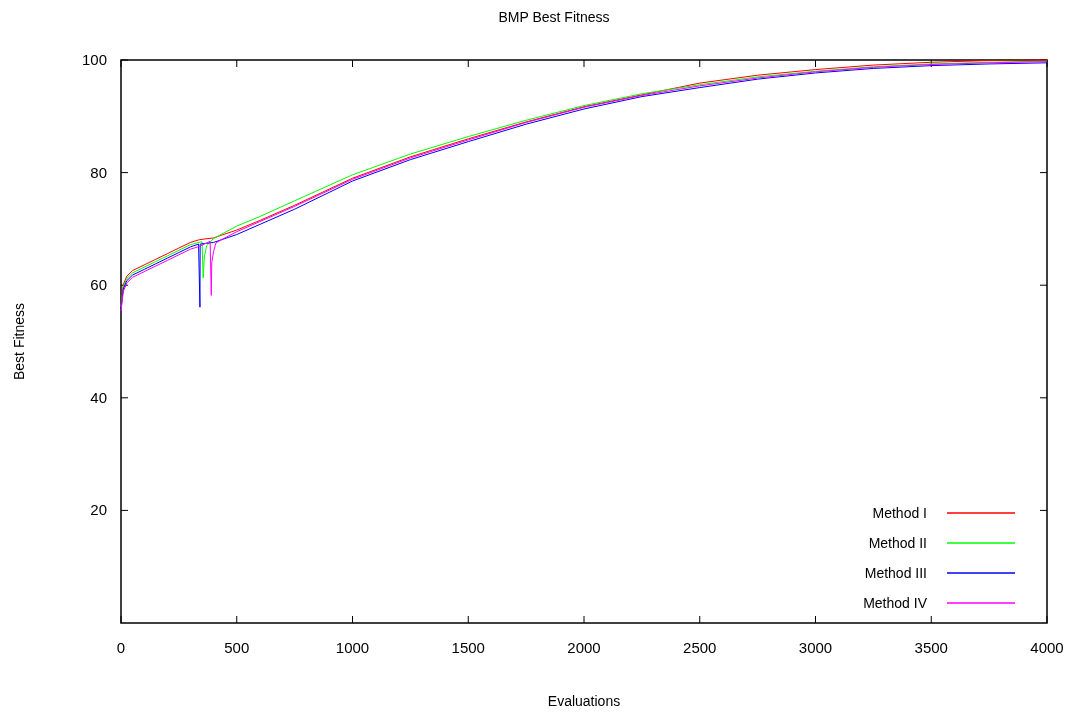 Image resolution: width=1084 pixels, height=718 pixels. What do you see at coordinates (98, 397) in the screenshot?
I see `y-tick-label: 40` at bounding box center [98, 397].